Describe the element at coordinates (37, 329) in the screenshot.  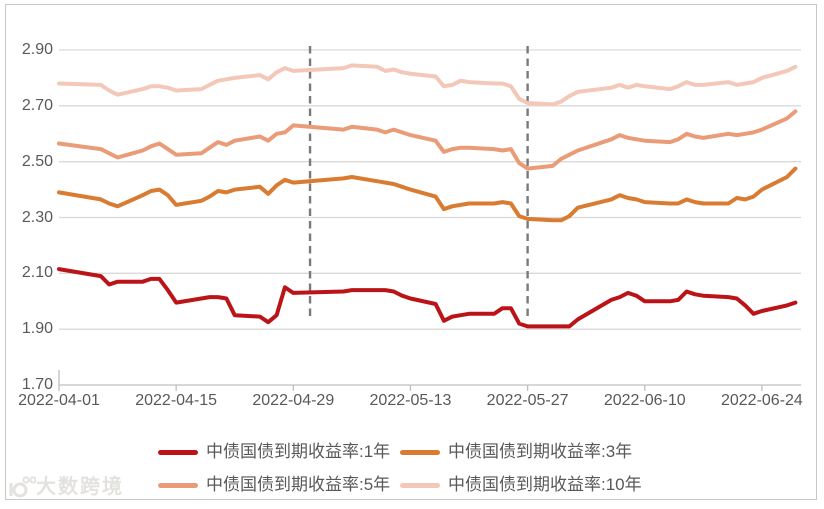
I see `y-axis-label: 1.90` at that location.